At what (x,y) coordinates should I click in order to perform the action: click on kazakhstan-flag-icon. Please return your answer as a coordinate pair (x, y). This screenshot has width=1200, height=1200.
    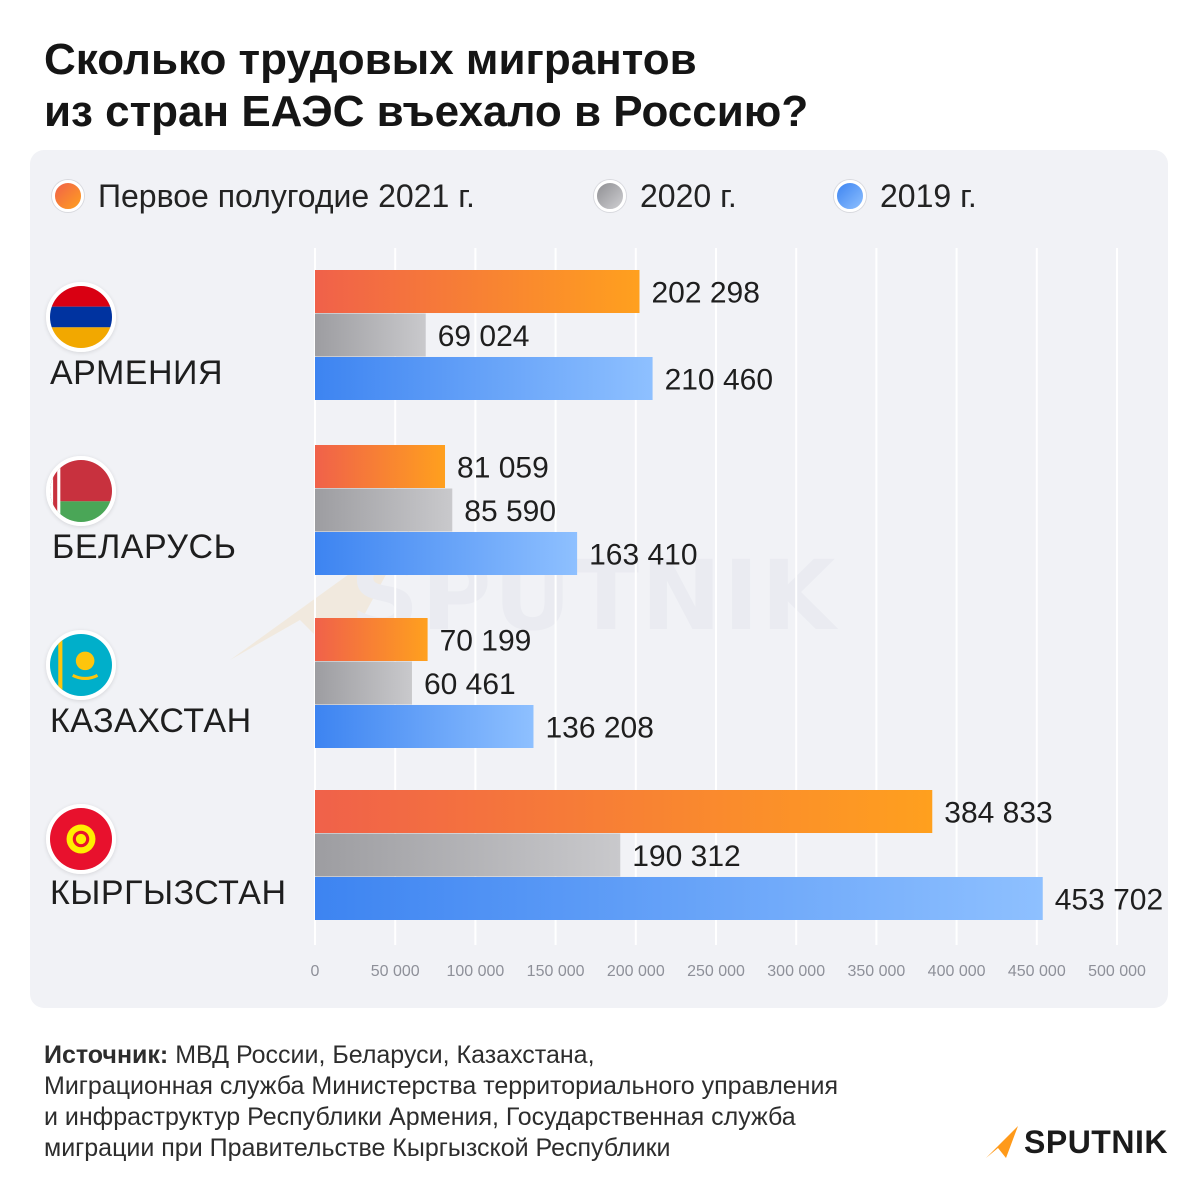
    Looking at the image, I should click on (81, 665).